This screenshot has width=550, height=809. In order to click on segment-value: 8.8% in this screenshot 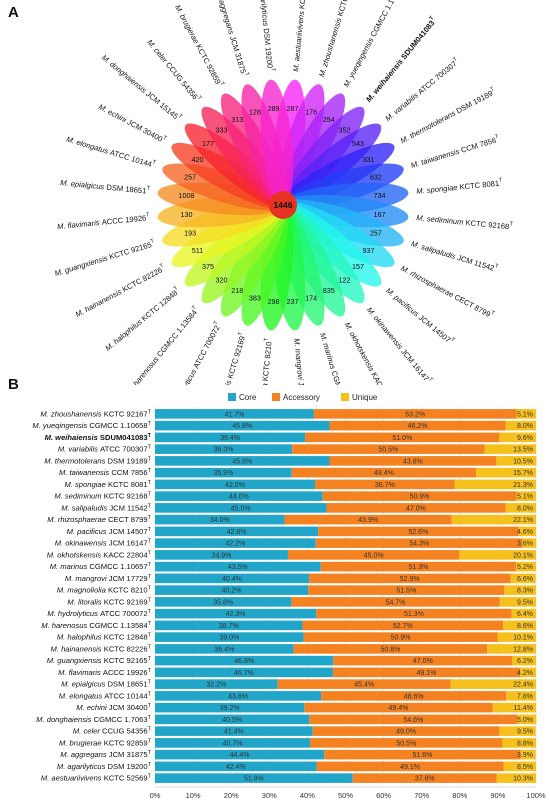, I will do `click(525, 743)`.